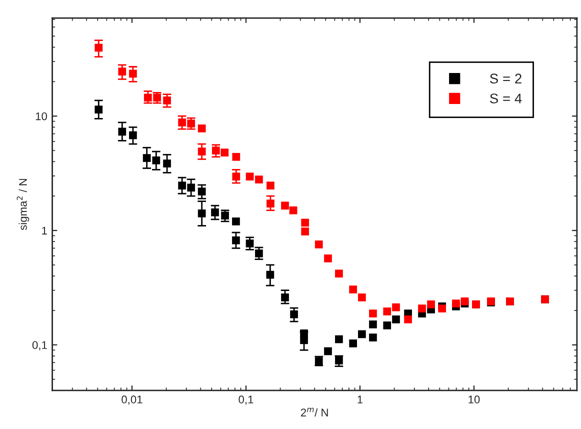 The image size is (581, 429). What do you see at coordinates (314, 412) in the screenshot?
I see `x-axis-title: 2$^{m}$/ N` at bounding box center [314, 412].